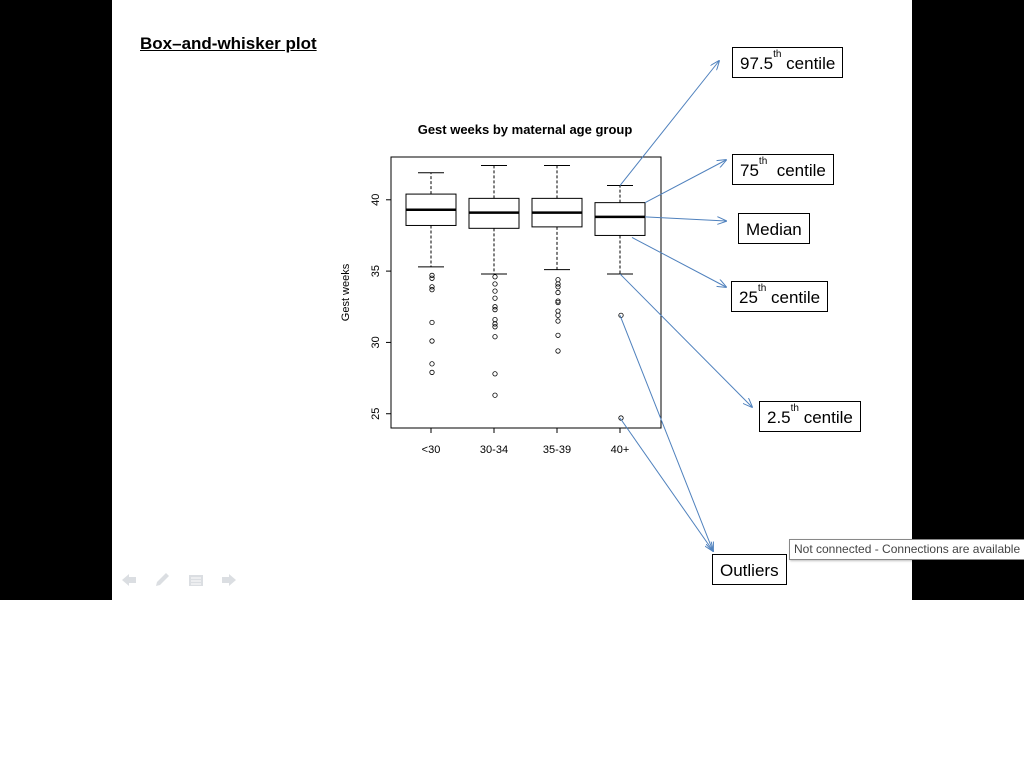 The height and width of the screenshot is (760, 1024). I want to click on y-axis-label: Gest weeks, so click(346, 292).